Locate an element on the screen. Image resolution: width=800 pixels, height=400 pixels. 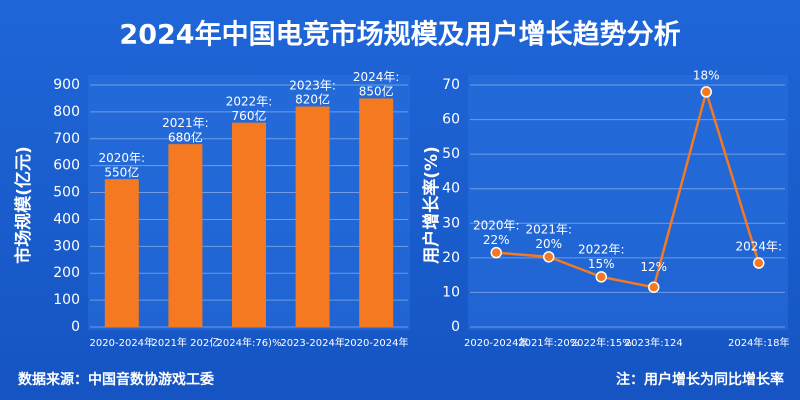
data-label: 2022年: 15% is located at coordinates (601, 256).